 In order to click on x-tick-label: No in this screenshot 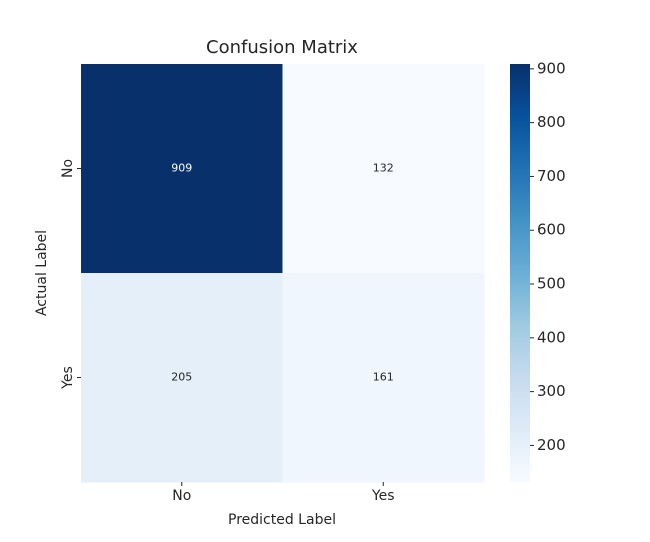, I will do `click(181, 496)`.